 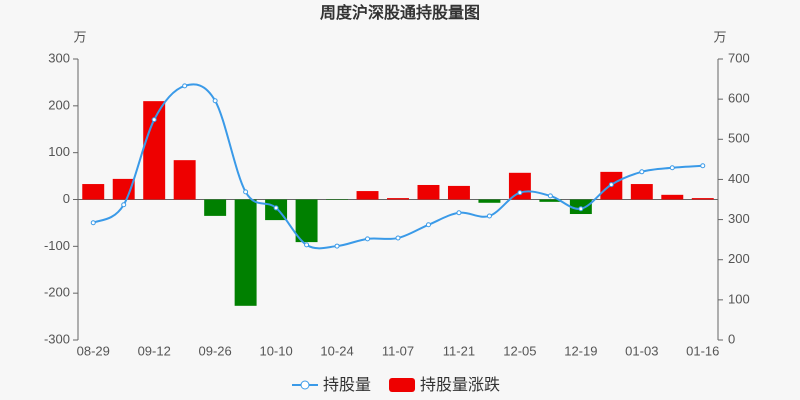 What do you see at coordinates (702, 350) in the screenshot?
I see `x-tick-label: 01-16` at bounding box center [702, 350].